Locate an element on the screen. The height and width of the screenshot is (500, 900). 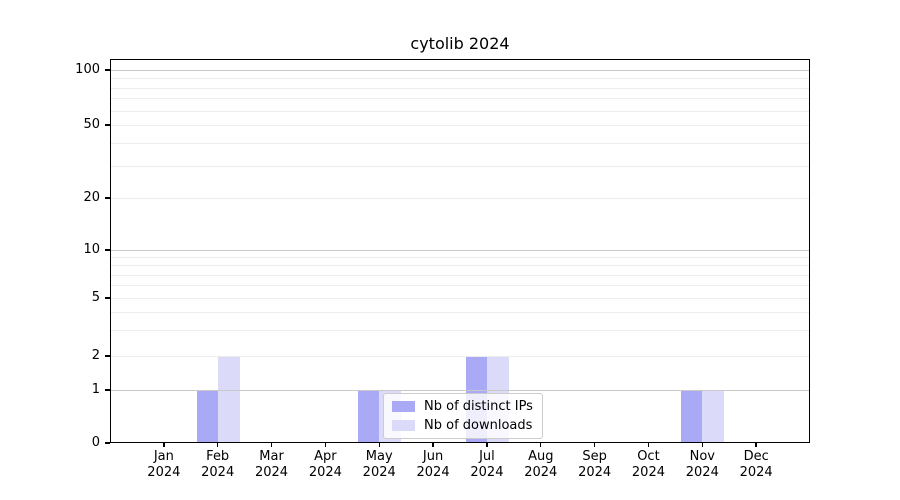
x-tick-month: Sep is located at coordinates (594, 456).